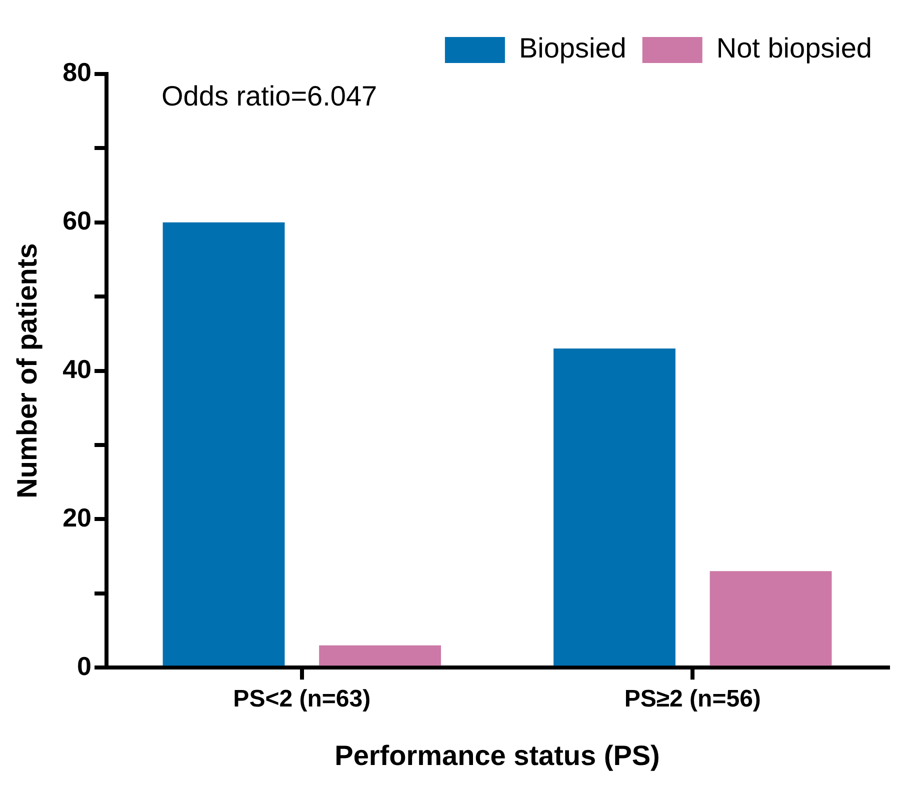 Image resolution: width=909 pixels, height=789 pixels. I want to click on x-tick-label: PS≥2 (n=56), so click(692, 699).